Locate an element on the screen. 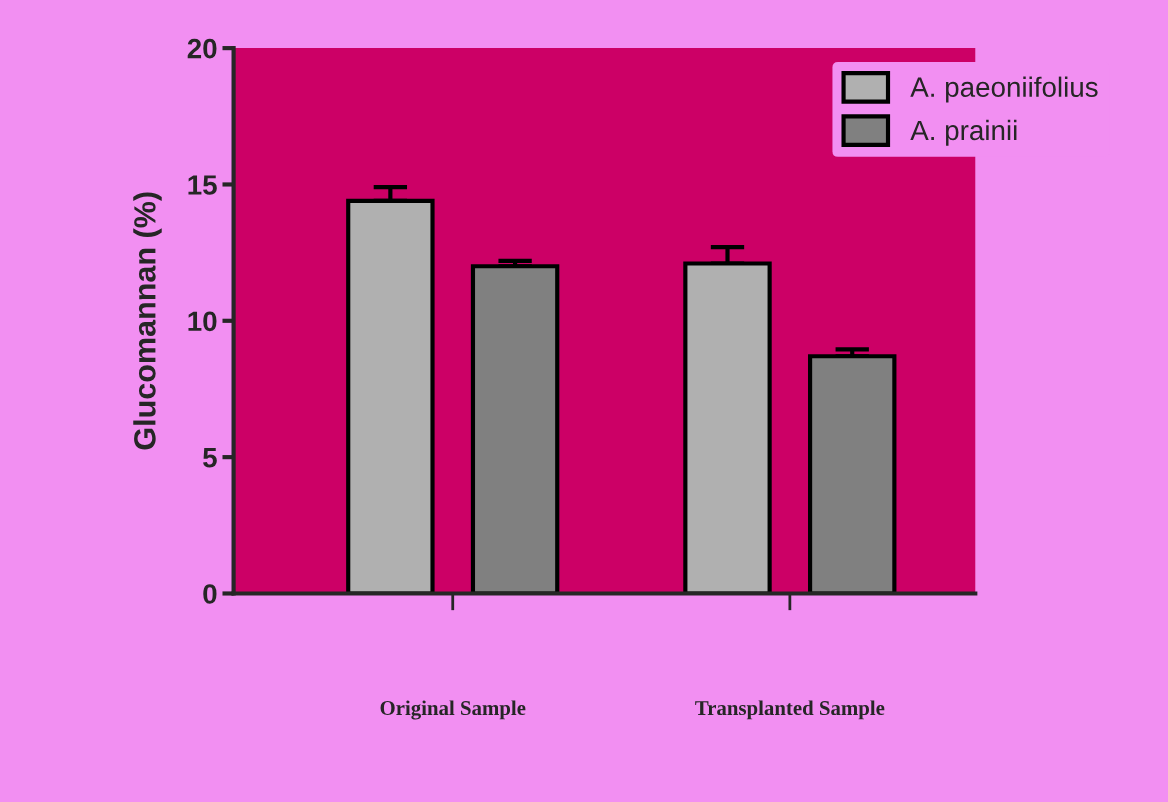 The width and height of the screenshot is (1168, 802). y-tick-label: 10 is located at coordinates (202, 321).